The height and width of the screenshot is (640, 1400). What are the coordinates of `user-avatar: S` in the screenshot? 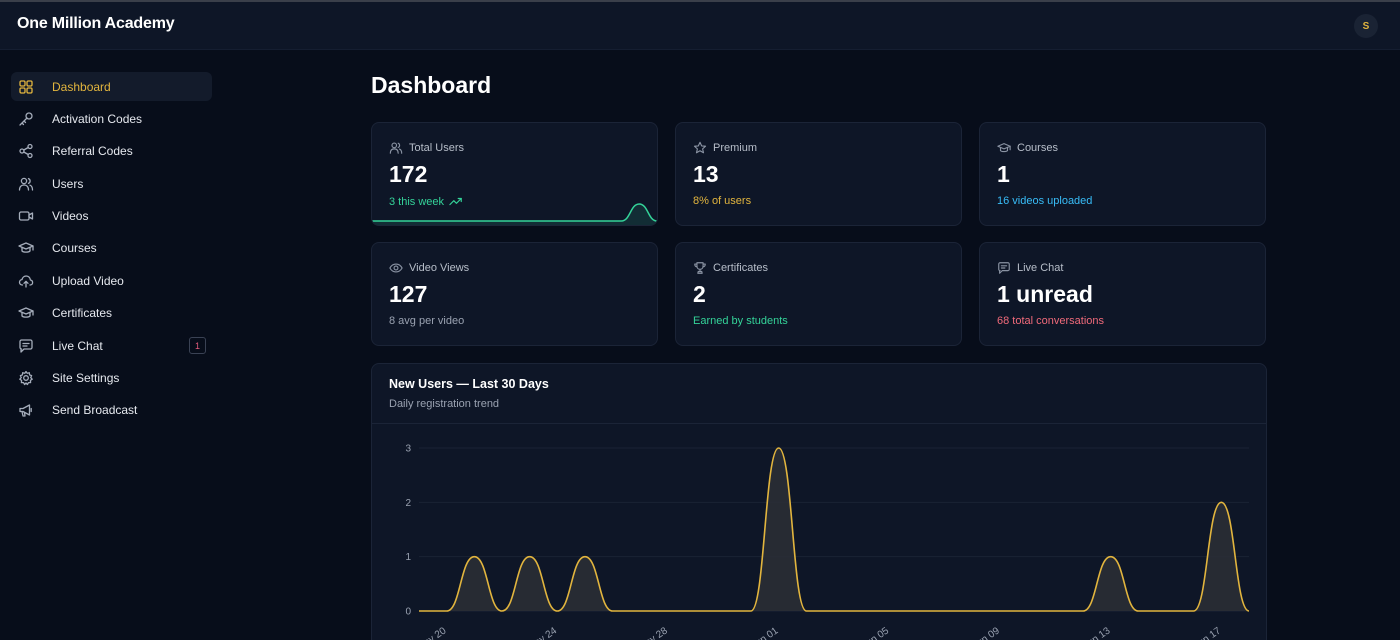 It's located at (1366, 26).